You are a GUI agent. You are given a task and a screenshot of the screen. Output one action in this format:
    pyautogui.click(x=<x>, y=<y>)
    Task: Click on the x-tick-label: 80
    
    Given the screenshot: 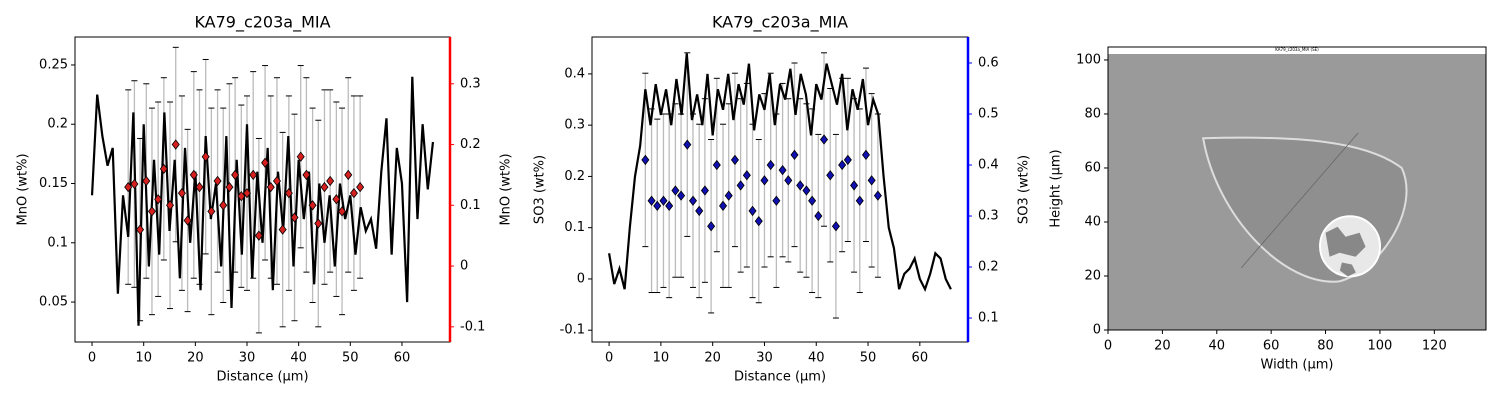 What is the action you would take?
    pyautogui.click(x=1325, y=346)
    